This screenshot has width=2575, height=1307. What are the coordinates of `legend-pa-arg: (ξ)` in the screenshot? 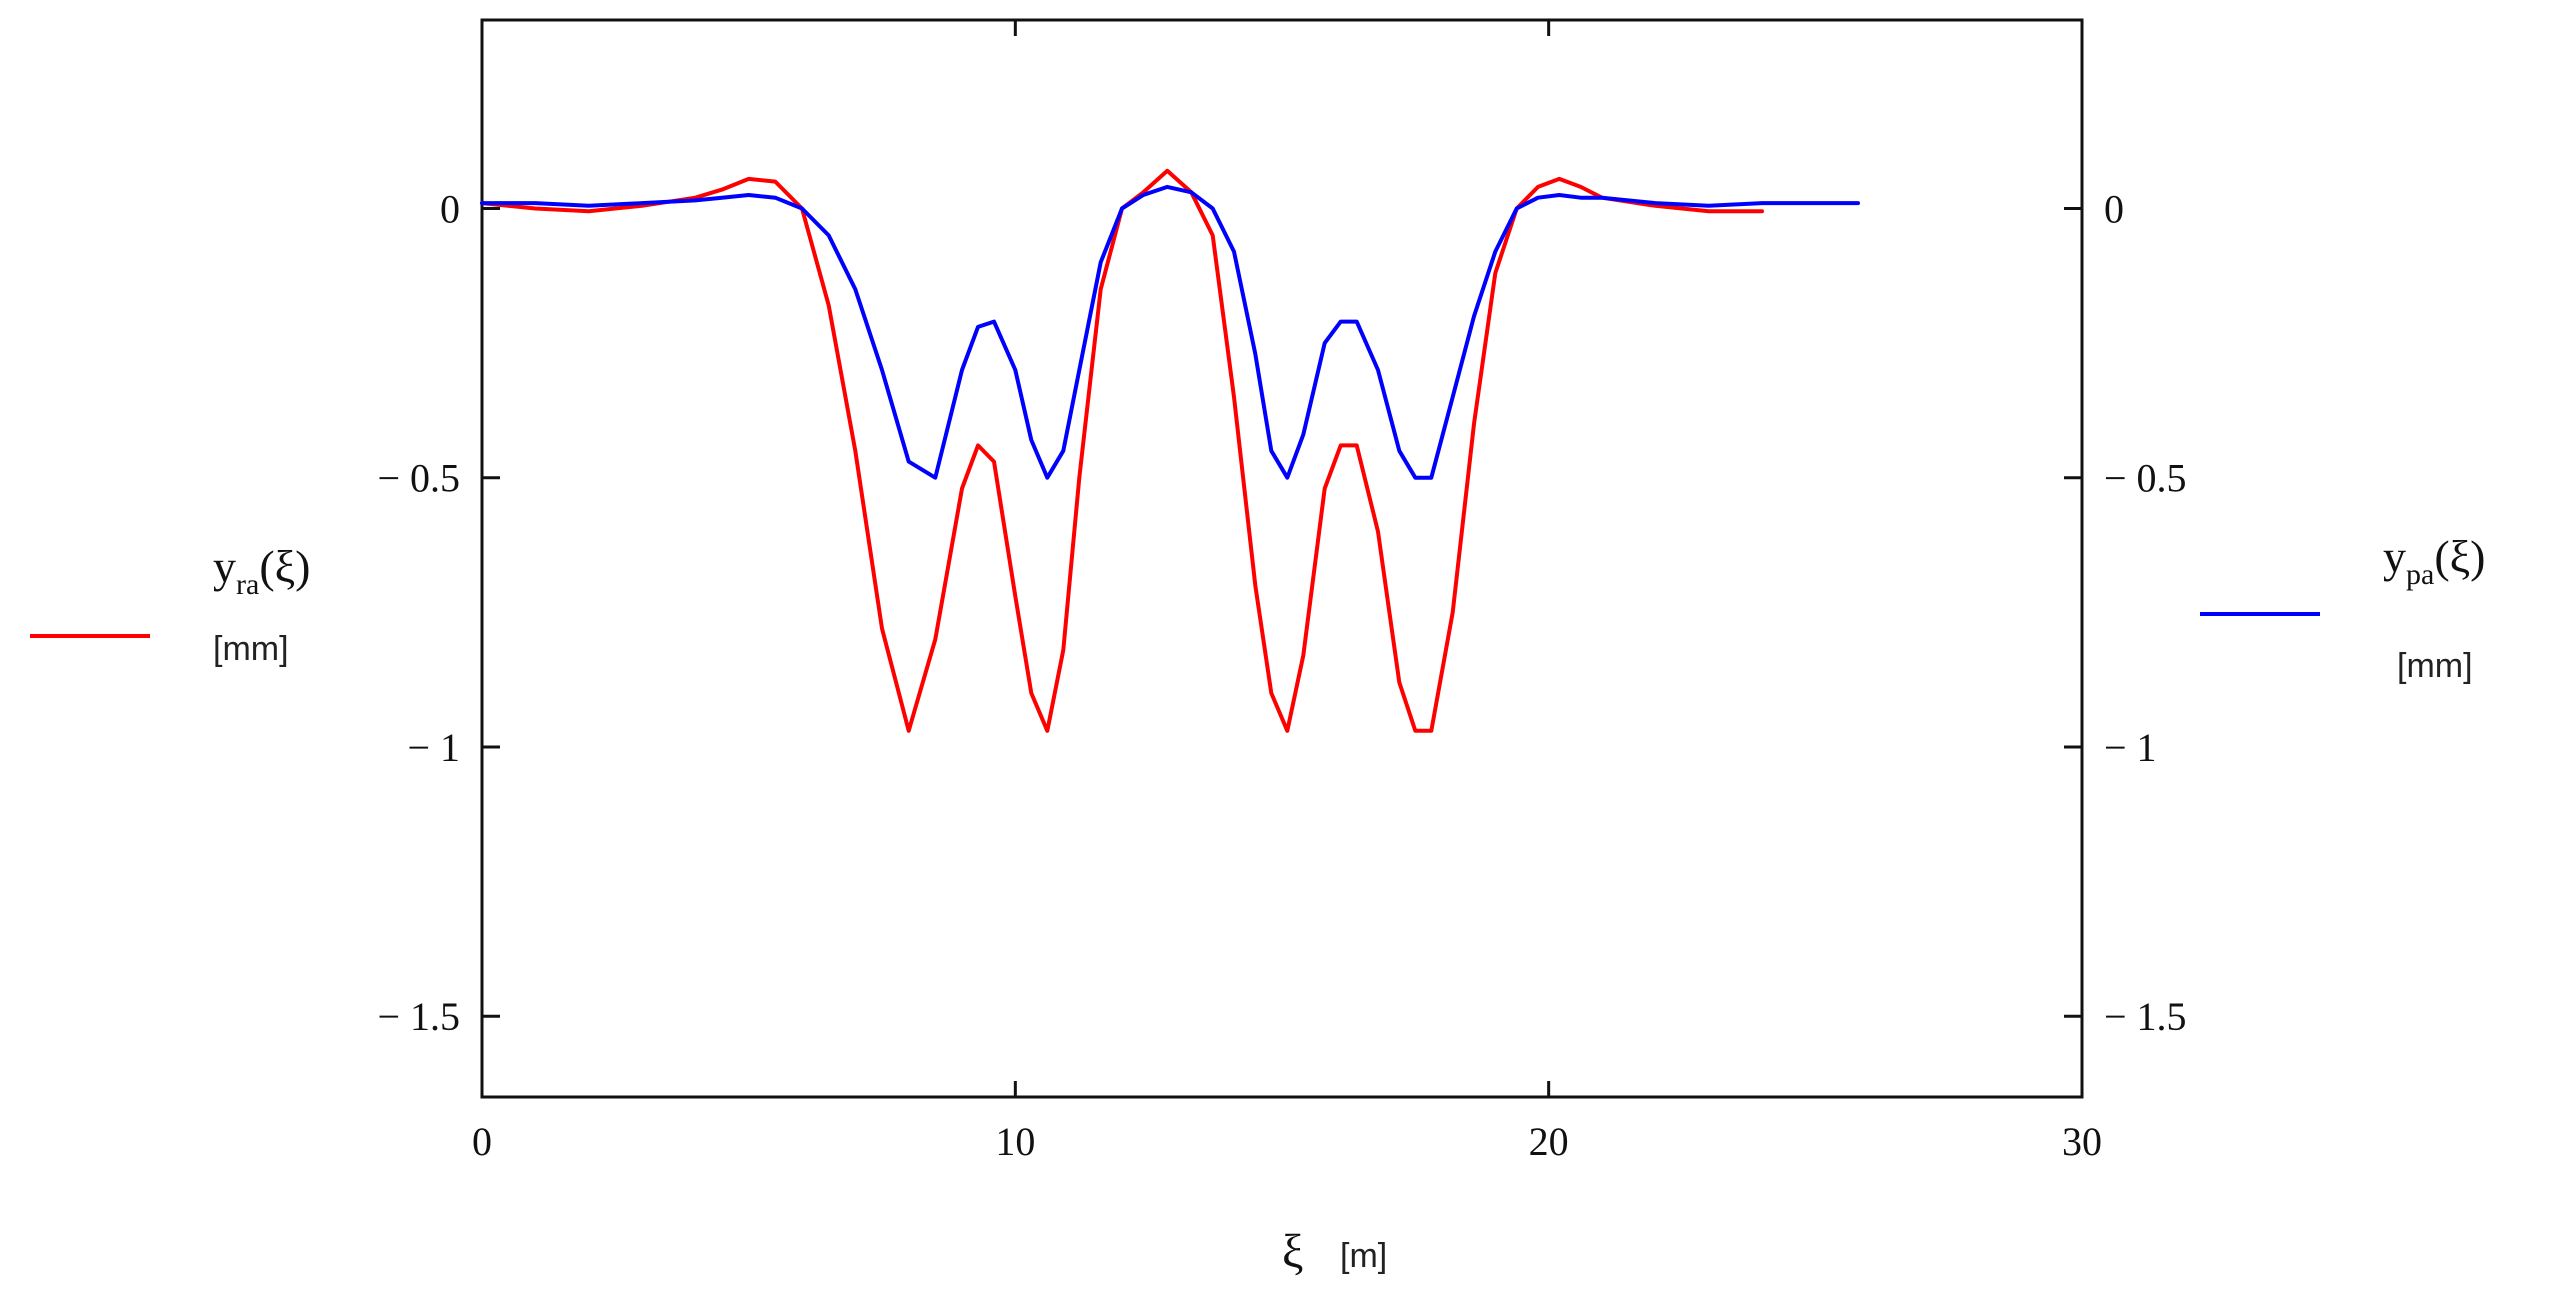 It's located at (2459, 556).